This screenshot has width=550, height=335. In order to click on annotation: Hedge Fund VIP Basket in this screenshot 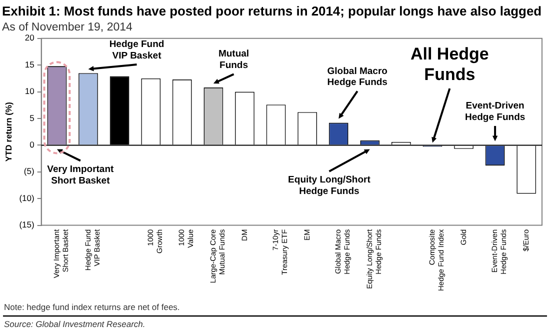, I will do `click(136, 50)`.